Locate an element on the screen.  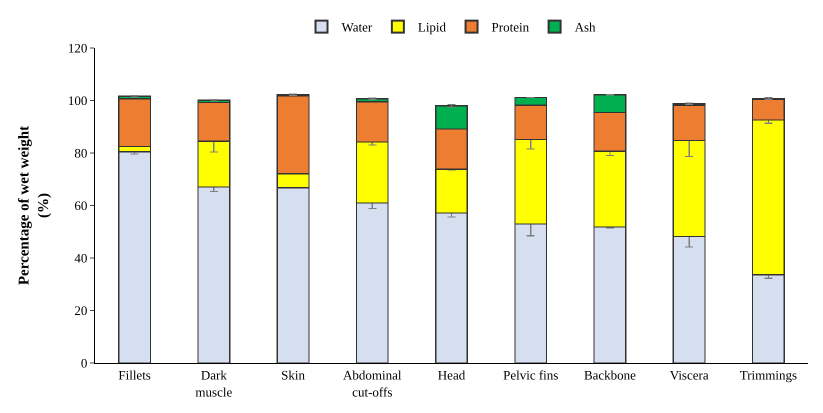
legend-label: Protein is located at coordinates (511, 27).